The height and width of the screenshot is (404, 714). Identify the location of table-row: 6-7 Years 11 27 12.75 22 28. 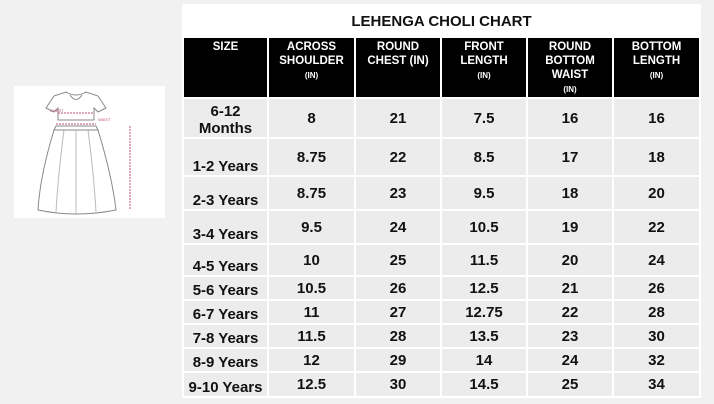
(442, 312).